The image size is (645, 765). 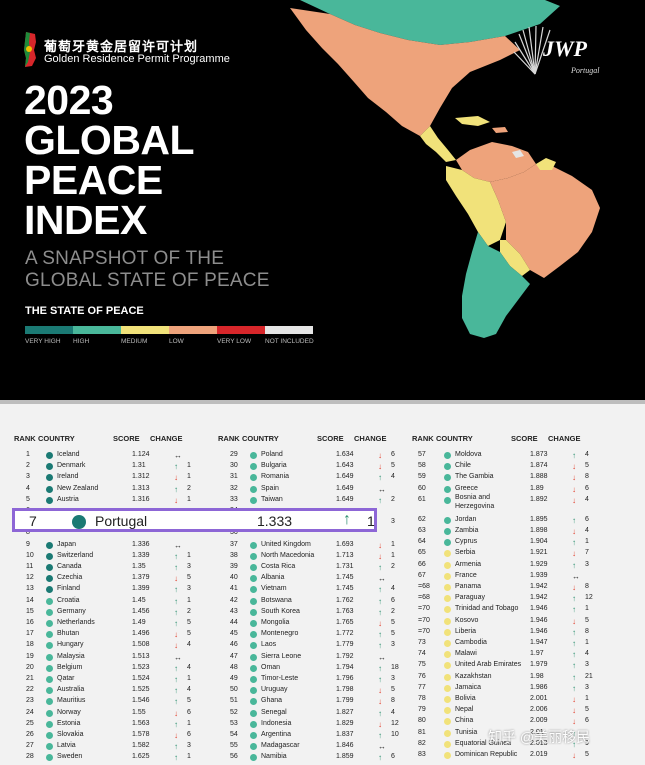 I want to click on country-cell: Argentina, so click(x=276, y=734).